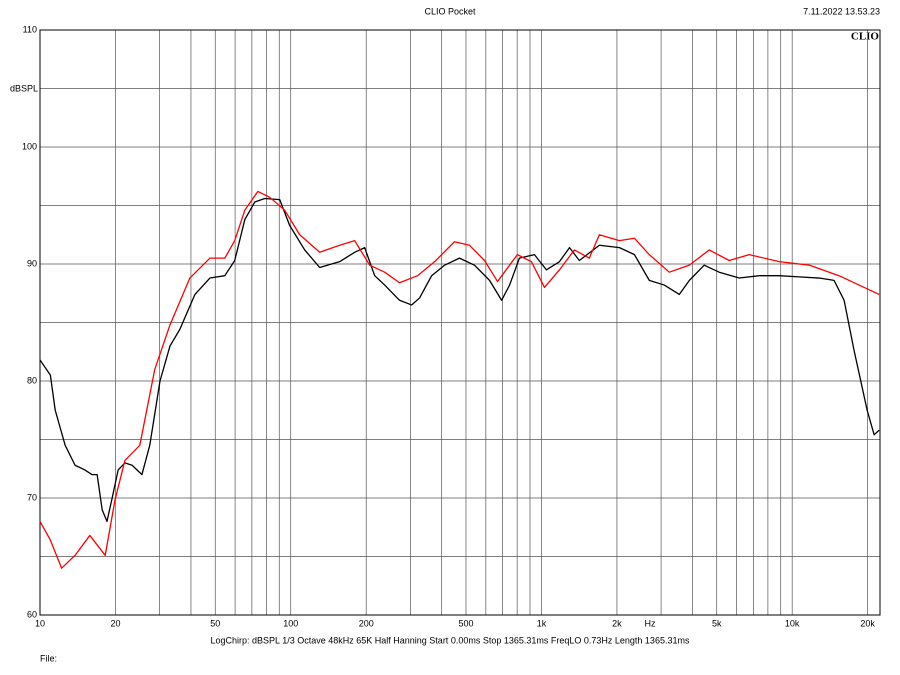 The image size is (900, 675). I want to click on x-axis-label: Hz, so click(650, 623).